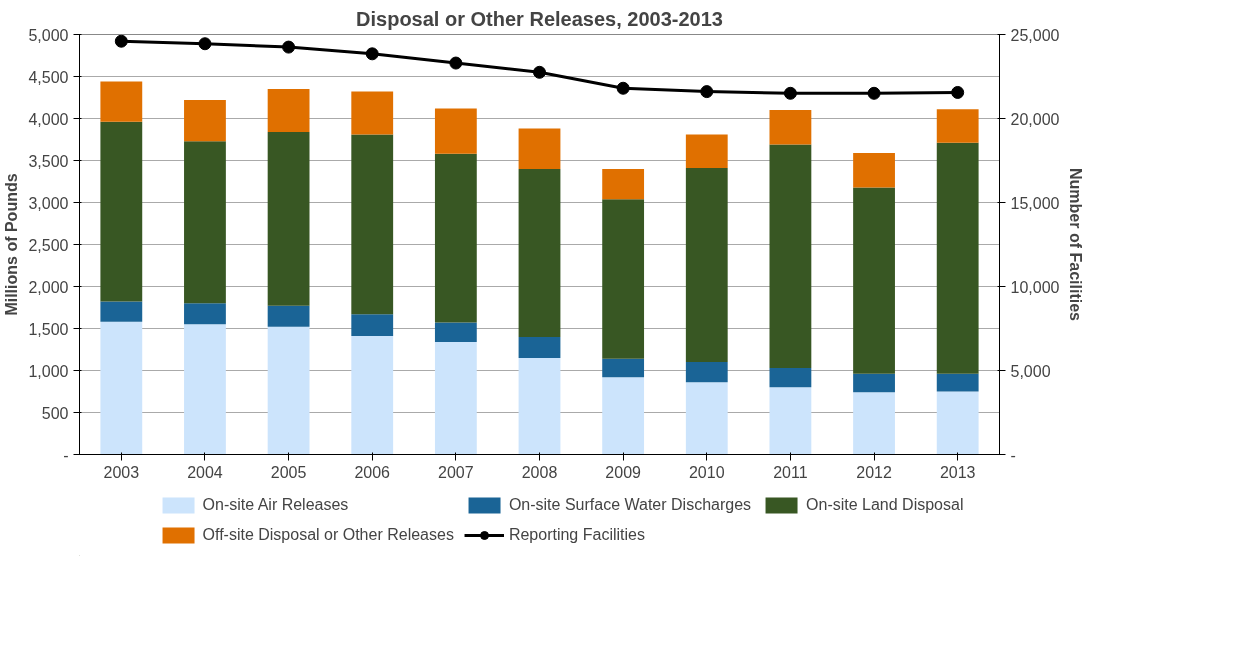 The height and width of the screenshot is (656, 1258). Describe the element at coordinates (275, 505) in the screenshot. I see `legend-label: On-site Air Releases` at that location.